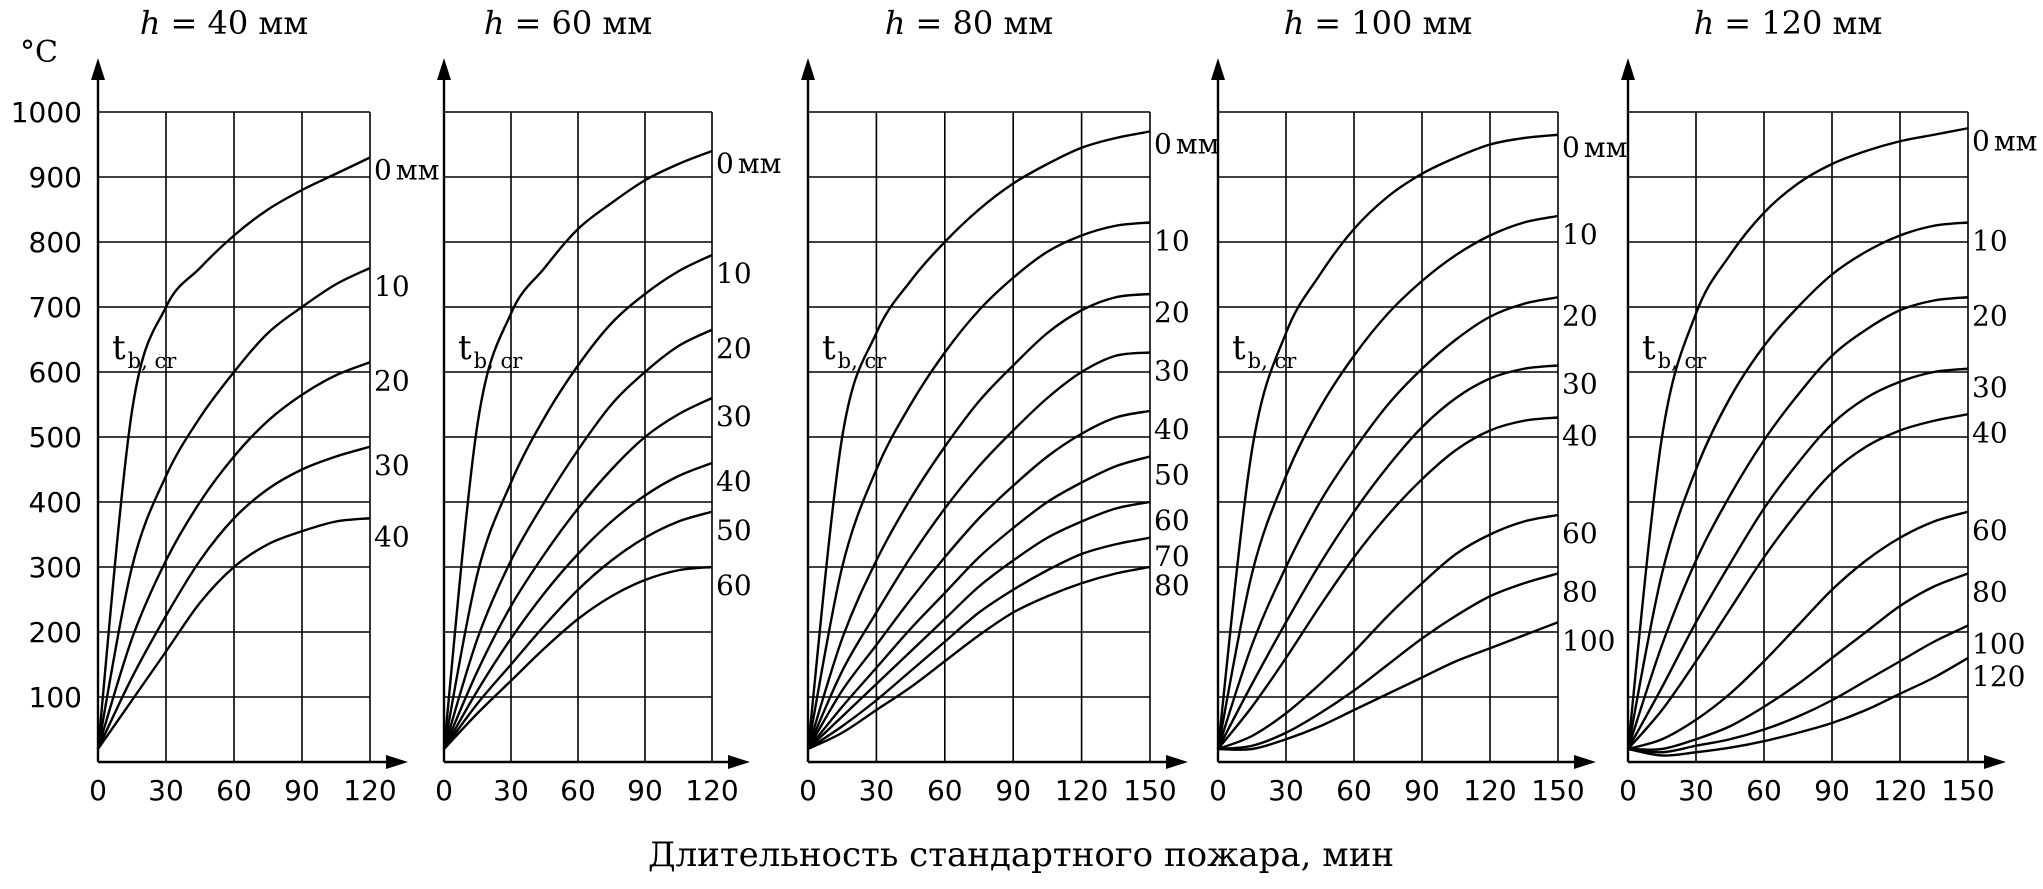 The width and height of the screenshot is (2043, 889). What do you see at coordinates (1588, 640) in the screenshot?
I see `series-label-100: 100` at bounding box center [1588, 640].